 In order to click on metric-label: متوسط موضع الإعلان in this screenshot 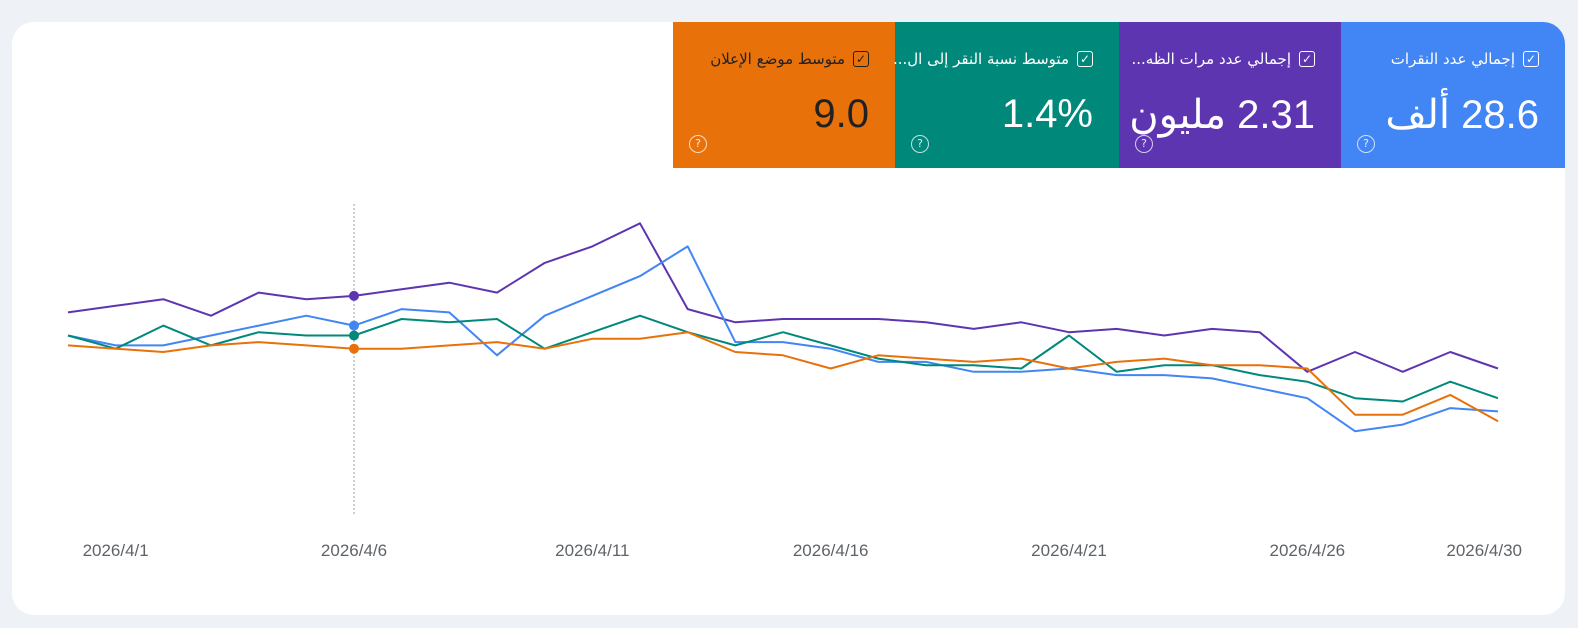, I will do `click(777, 59)`.